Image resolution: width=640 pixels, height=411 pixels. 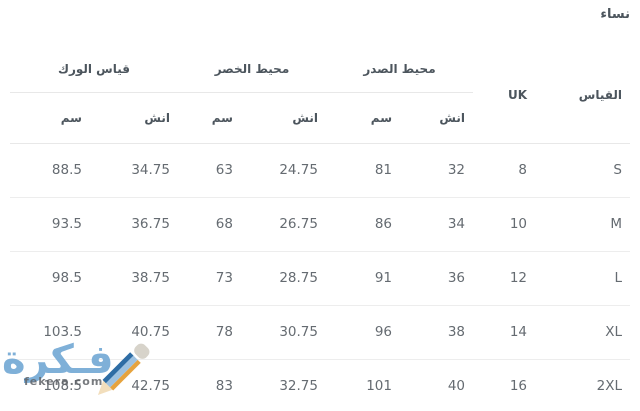 I want to click on unit-header-hip-cm: سم, so click(x=49, y=118).